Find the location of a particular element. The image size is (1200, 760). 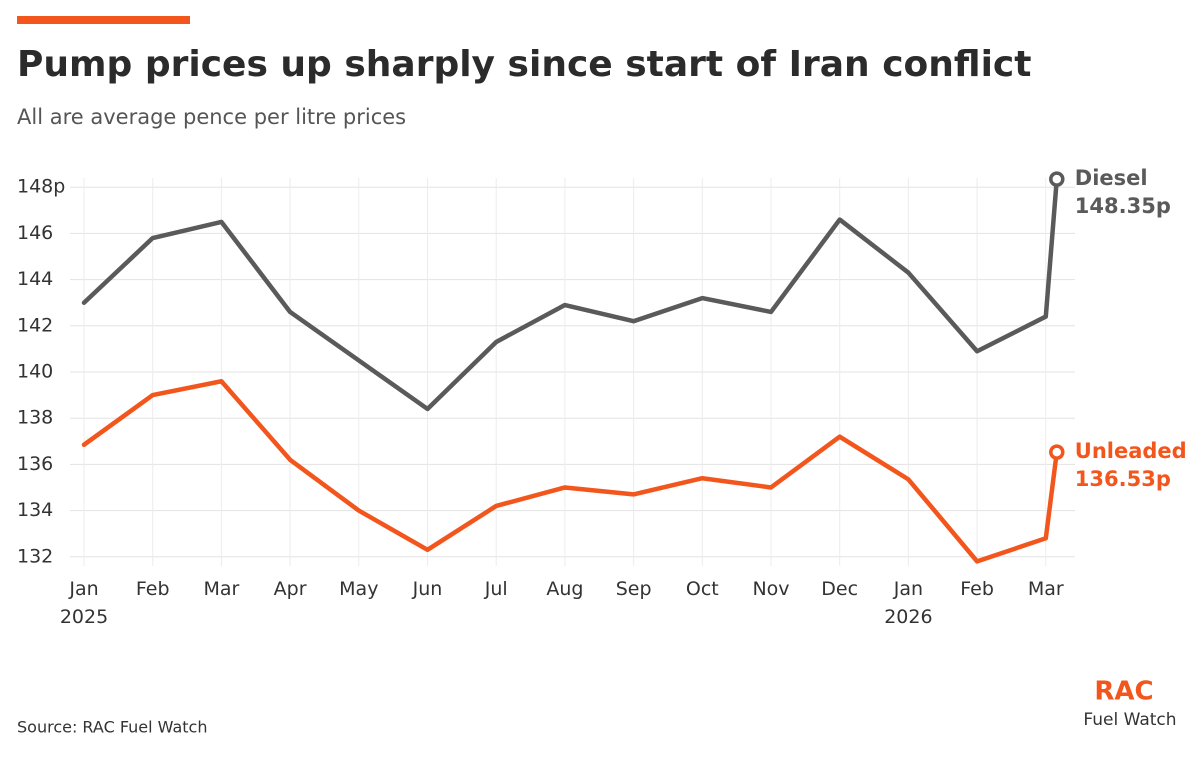

y-tick-label: 134 is located at coordinates (35, 510).